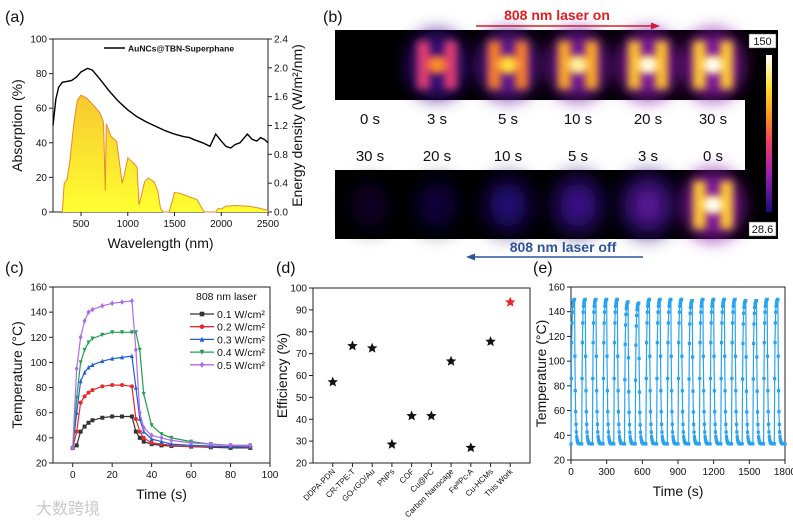 This screenshot has height=527, width=793. What do you see at coordinates (42, 388) in the screenshot?
I see `y-tick-label: 80` at bounding box center [42, 388].